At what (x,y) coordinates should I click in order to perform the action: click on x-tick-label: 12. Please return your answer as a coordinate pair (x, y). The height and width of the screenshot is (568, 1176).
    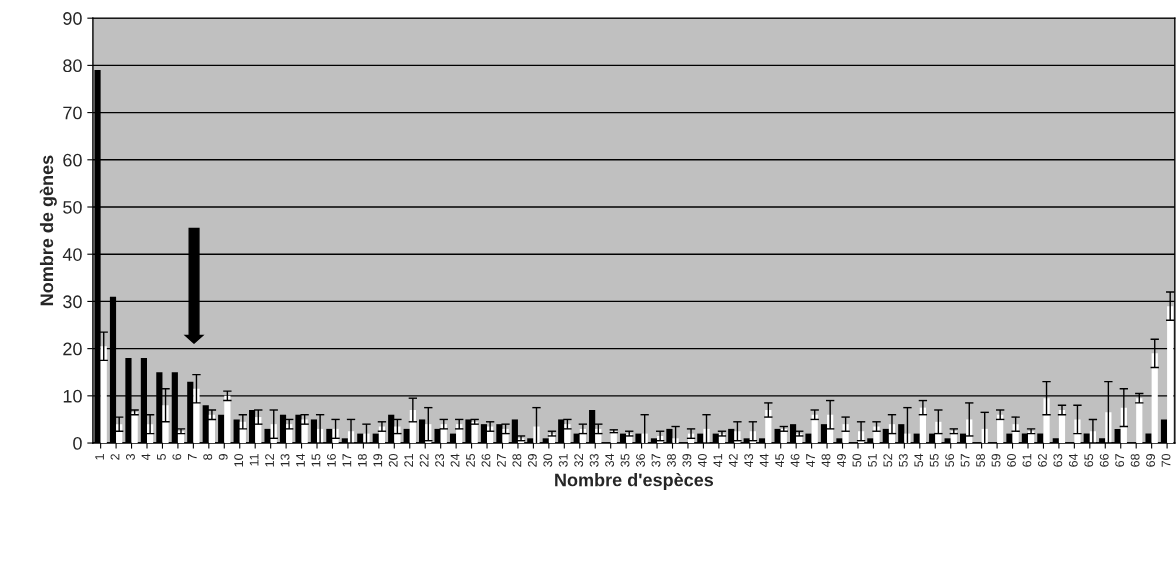
    Looking at the image, I should click on (269, 460).